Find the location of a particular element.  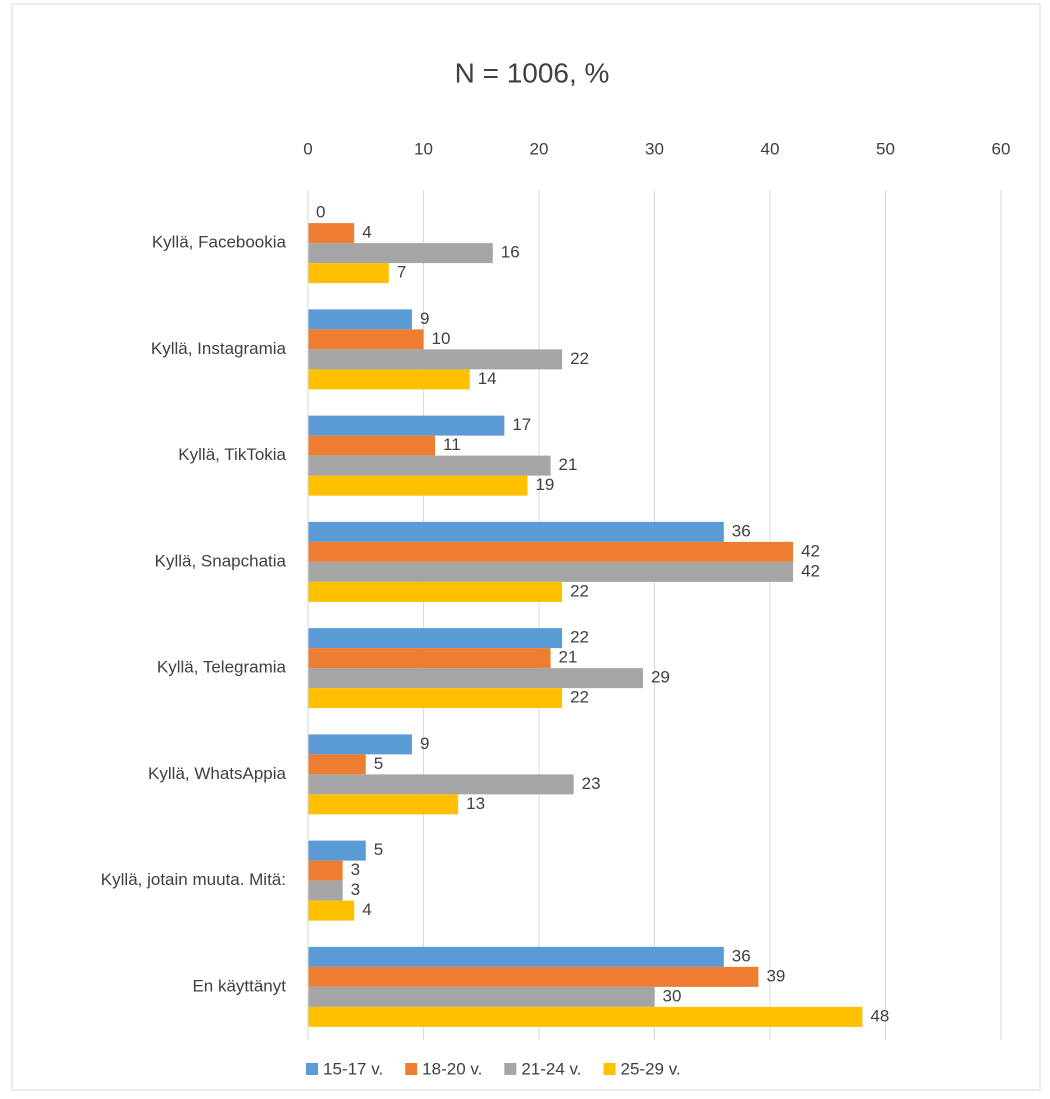

data-label: 13 is located at coordinates (475, 803).